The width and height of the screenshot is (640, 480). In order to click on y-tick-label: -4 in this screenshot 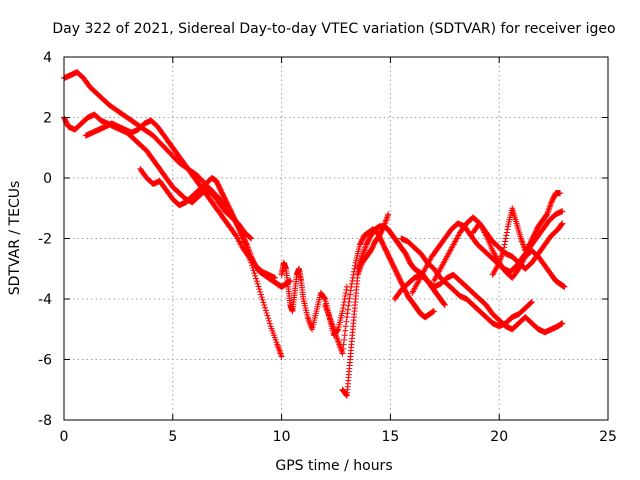, I will do `click(45, 300)`.